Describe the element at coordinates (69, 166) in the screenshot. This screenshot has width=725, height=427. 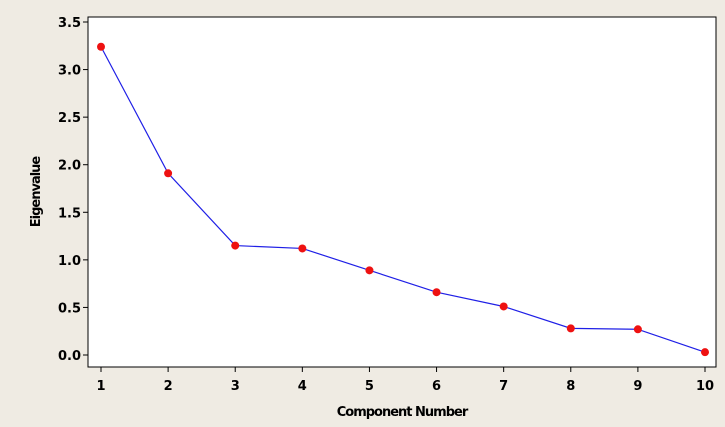
I see `y-tick-label: 2.0` at that location.